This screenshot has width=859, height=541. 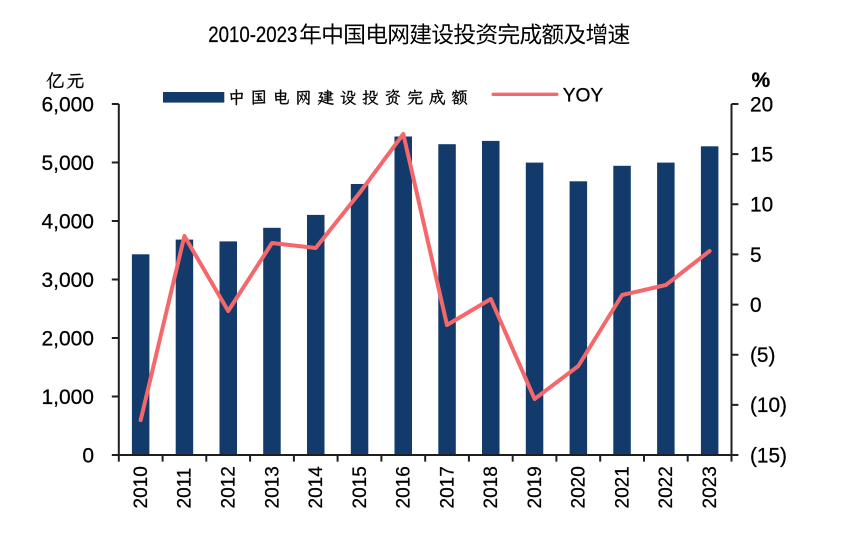 I want to click on svg-text: 5, so click(x=756, y=255).